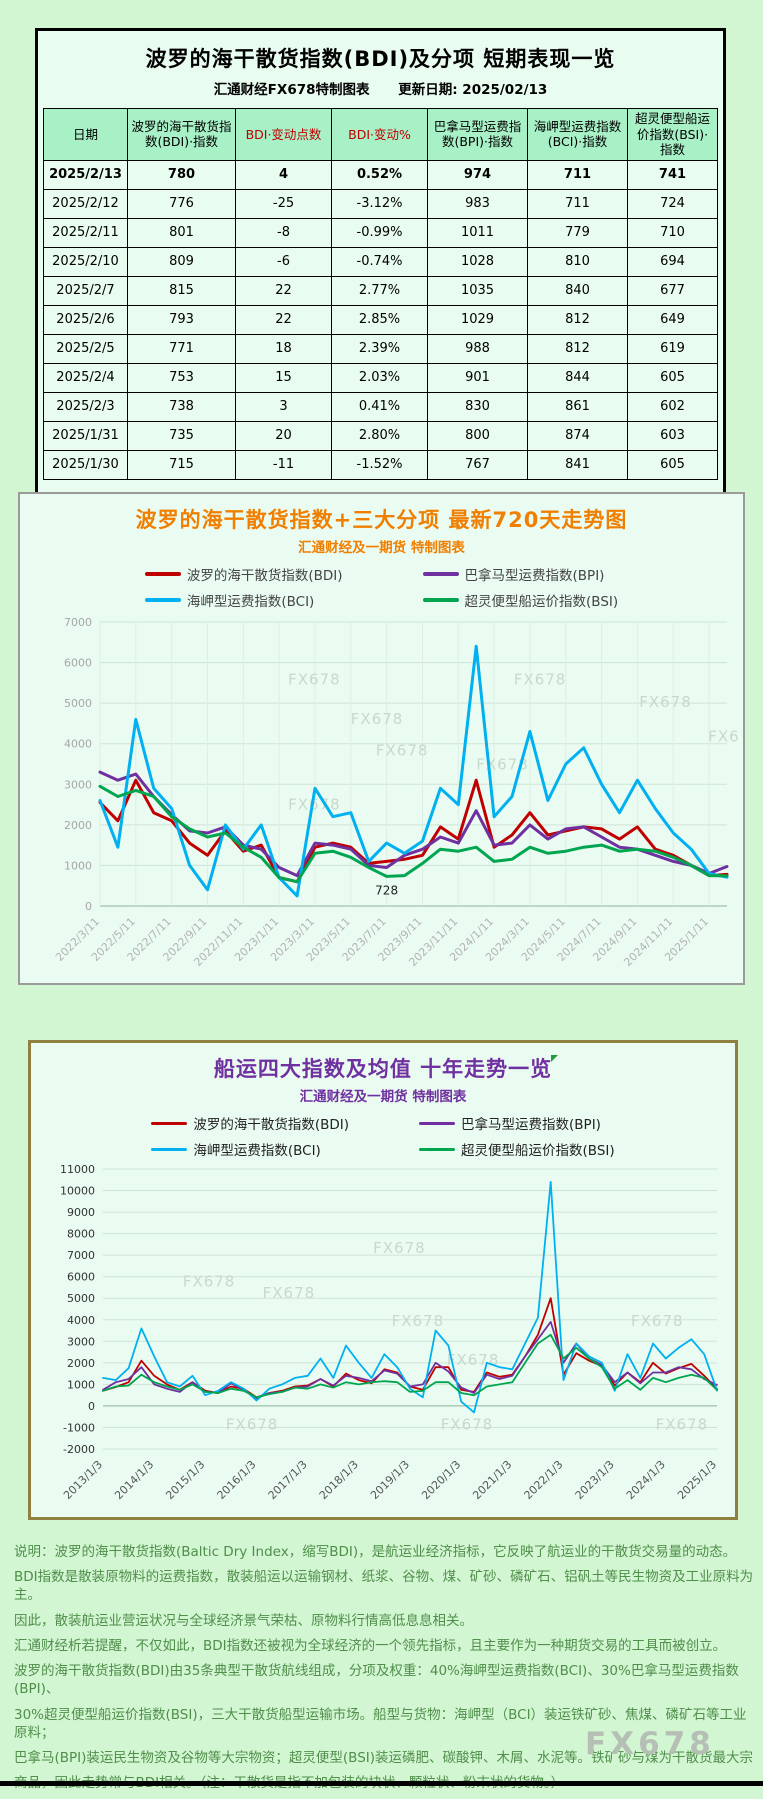  I want to click on table-cell: 22, so click(283, 319).